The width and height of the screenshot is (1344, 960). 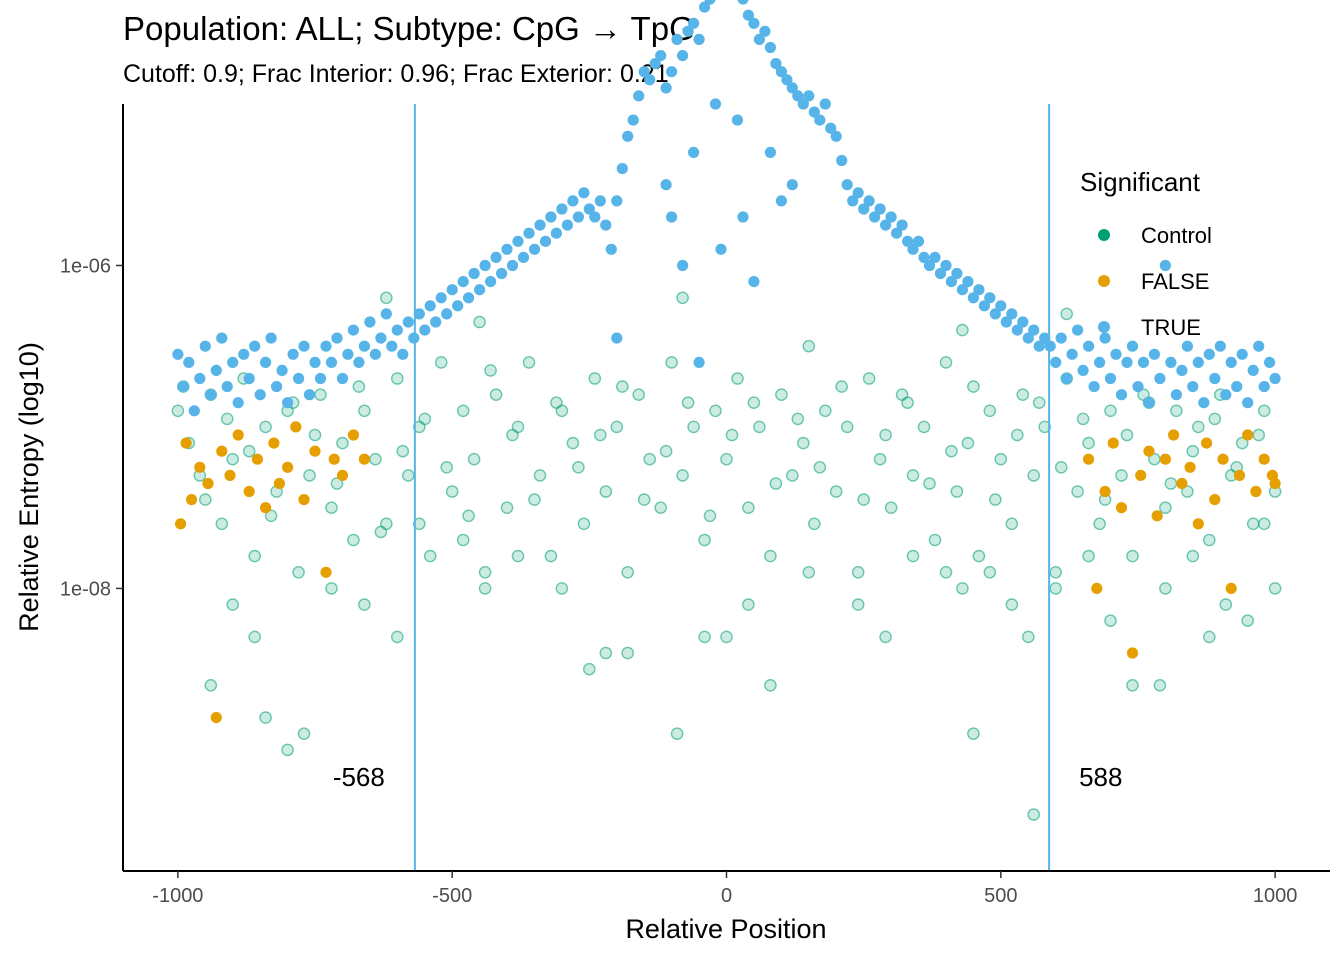 What do you see at coordinates (1140, 182) in the screenshot?
I see `legend-title: Significant` at bounding box center [1140, 182].